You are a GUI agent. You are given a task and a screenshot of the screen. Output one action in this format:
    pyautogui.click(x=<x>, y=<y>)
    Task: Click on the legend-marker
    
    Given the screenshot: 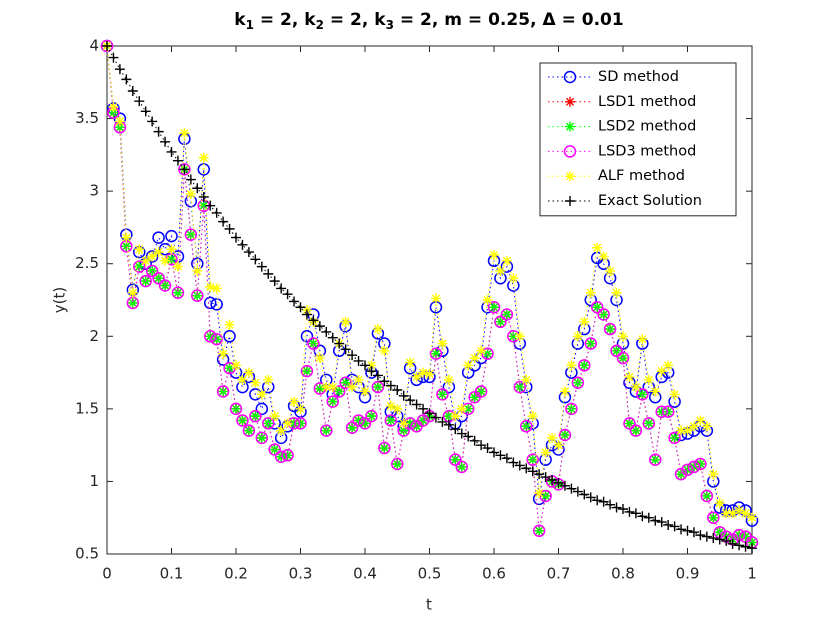 What is the action you would take?
    pyautogui.click(x=570, y=77)
    